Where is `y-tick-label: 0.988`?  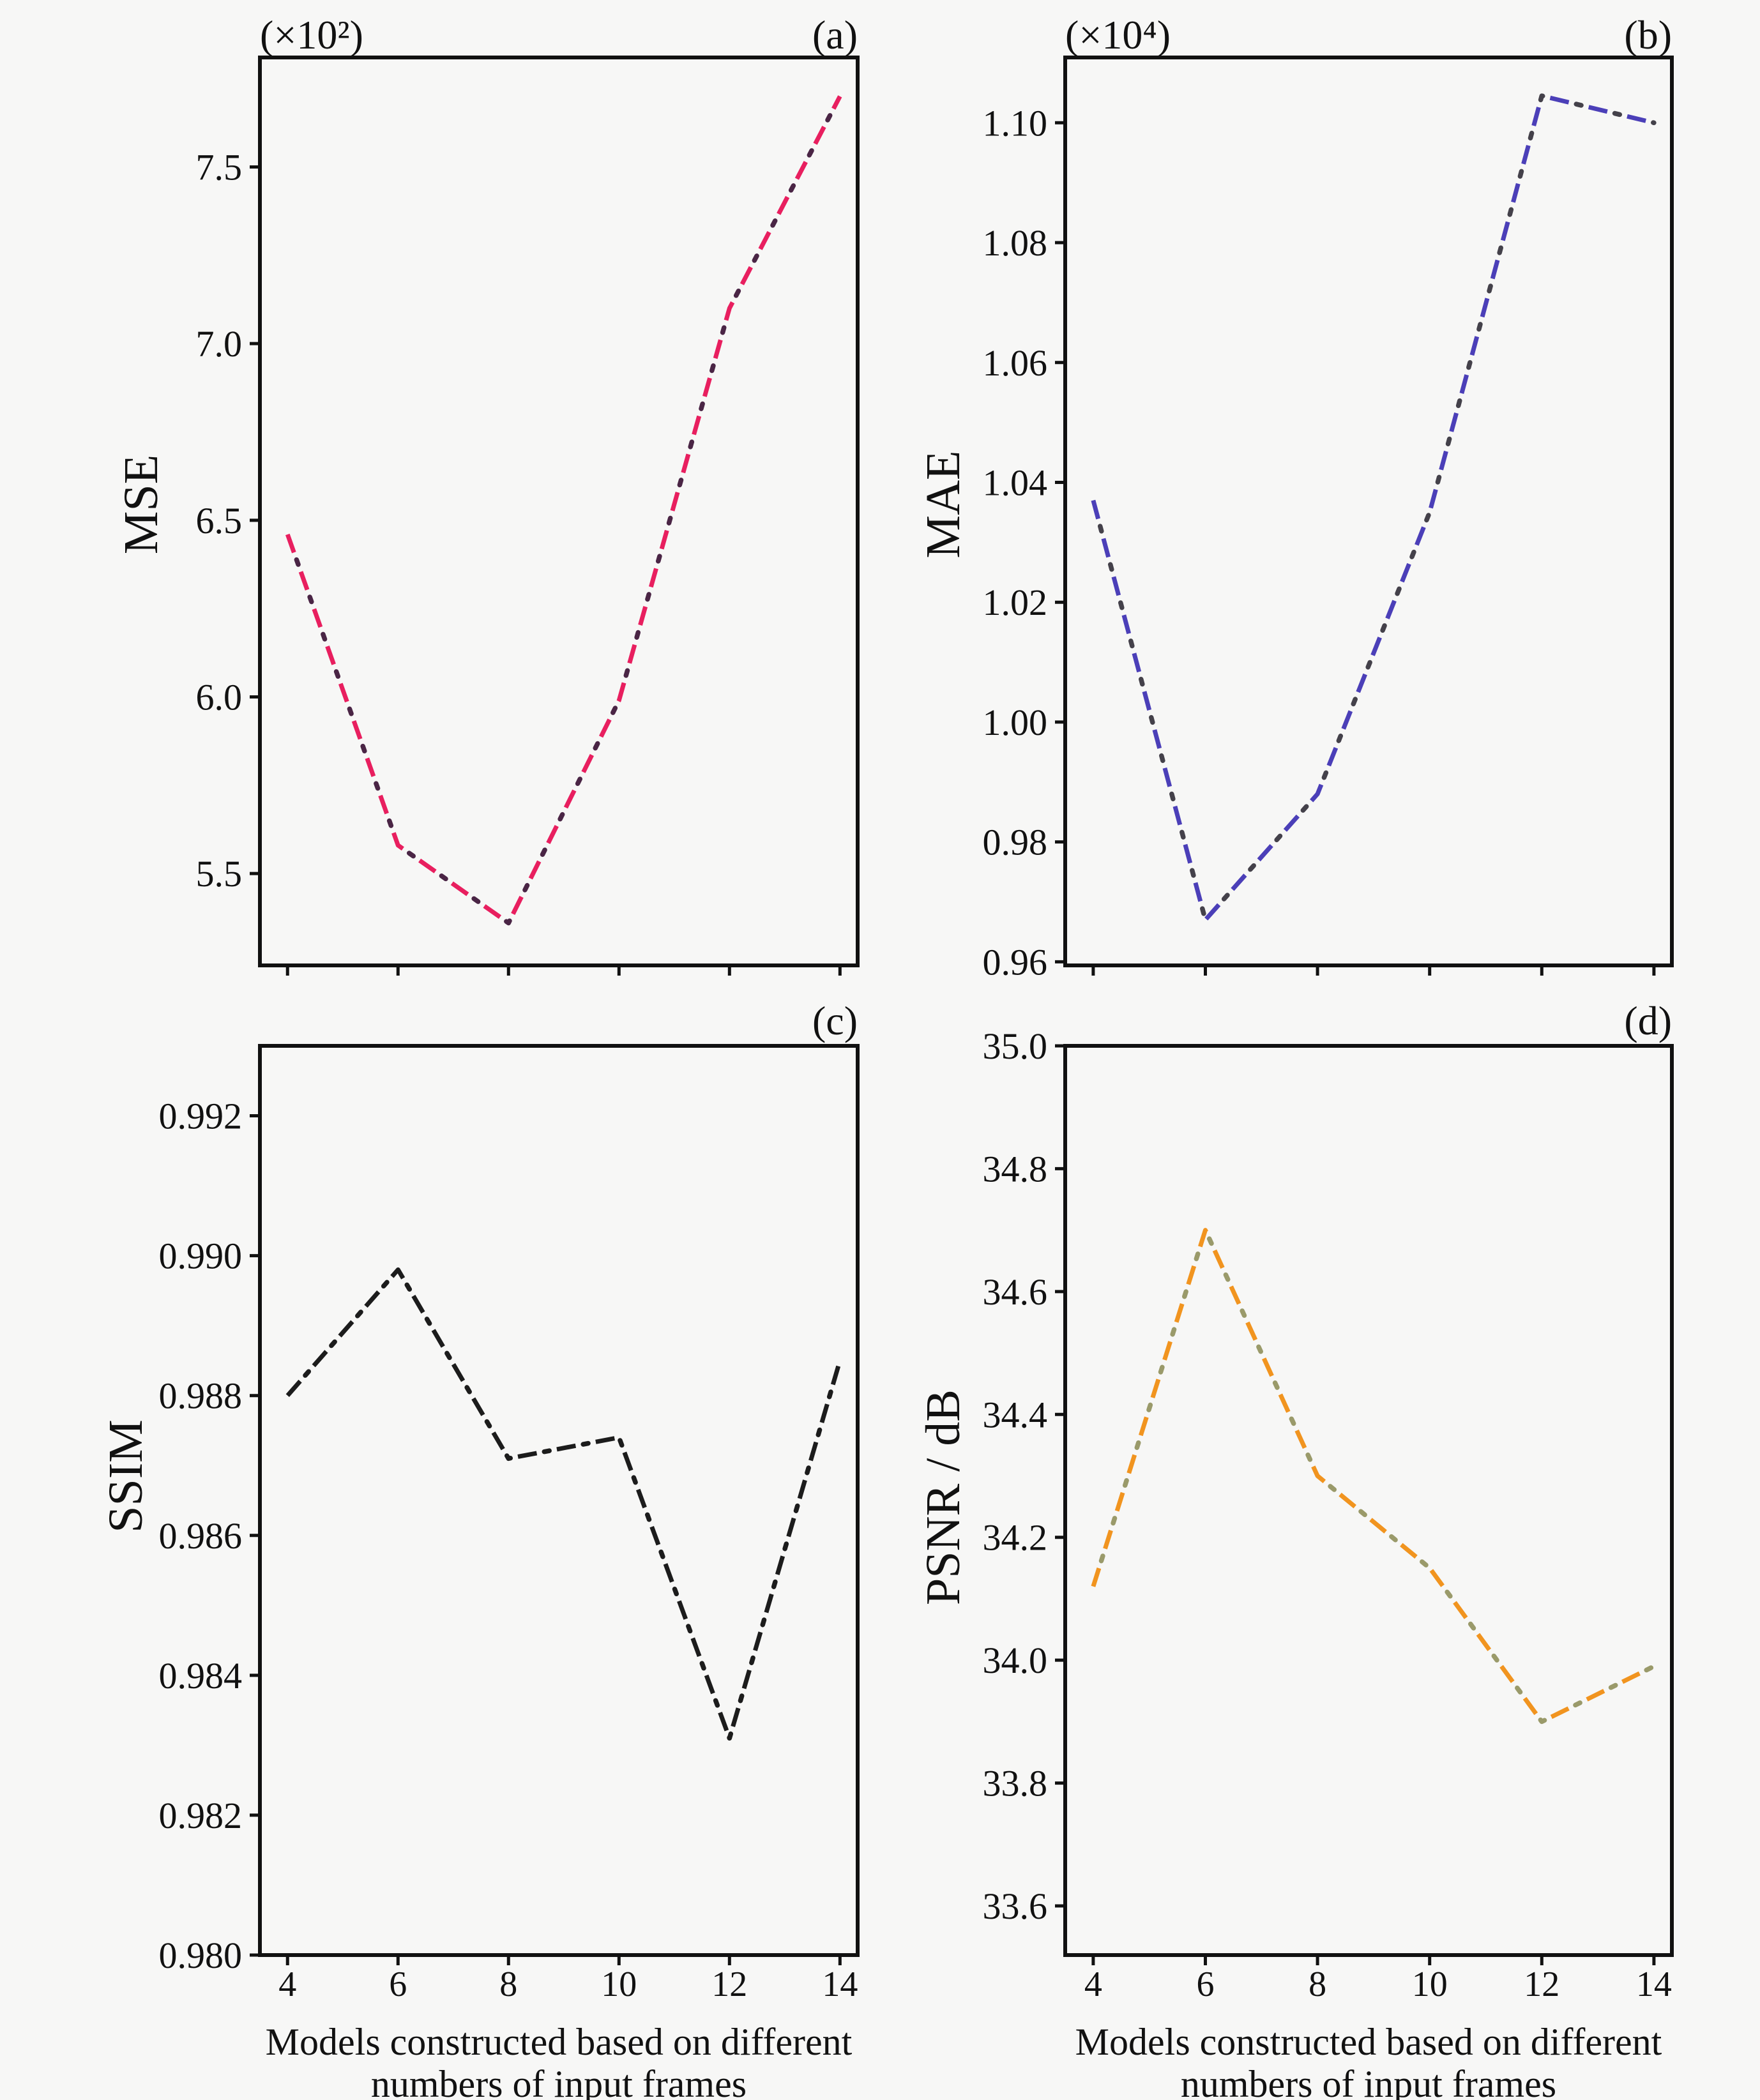 y-tick-label: 0.988 is located at coordinates (201, 1396).